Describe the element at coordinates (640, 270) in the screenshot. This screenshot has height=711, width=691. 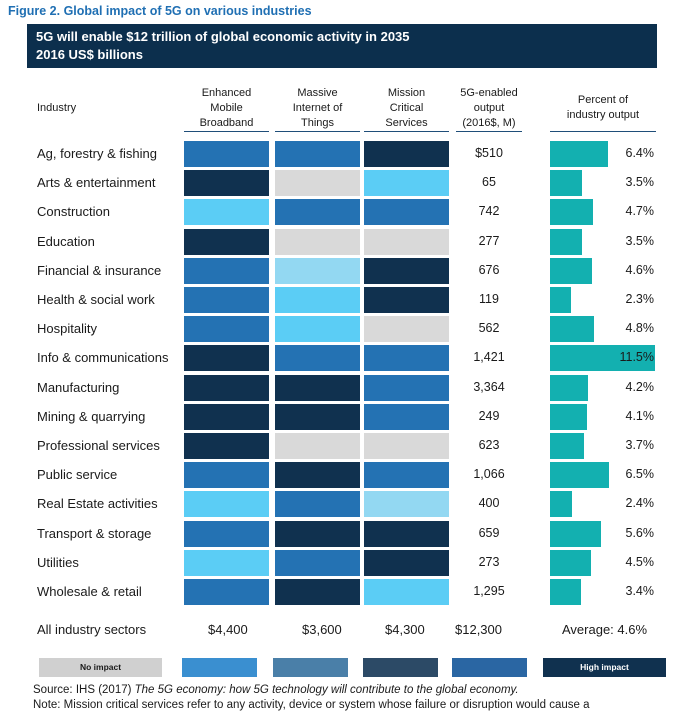
I see `percent-value: 4.6%` at that location.